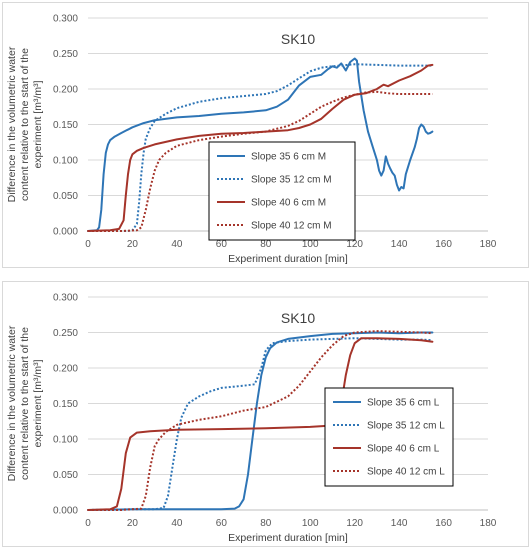 The height and width of the screenshot is (550, 531). Describe the element at coordinates (291, 180) in the screenshot. I see `legend-label: Slope 35 12 cm M` at that location.